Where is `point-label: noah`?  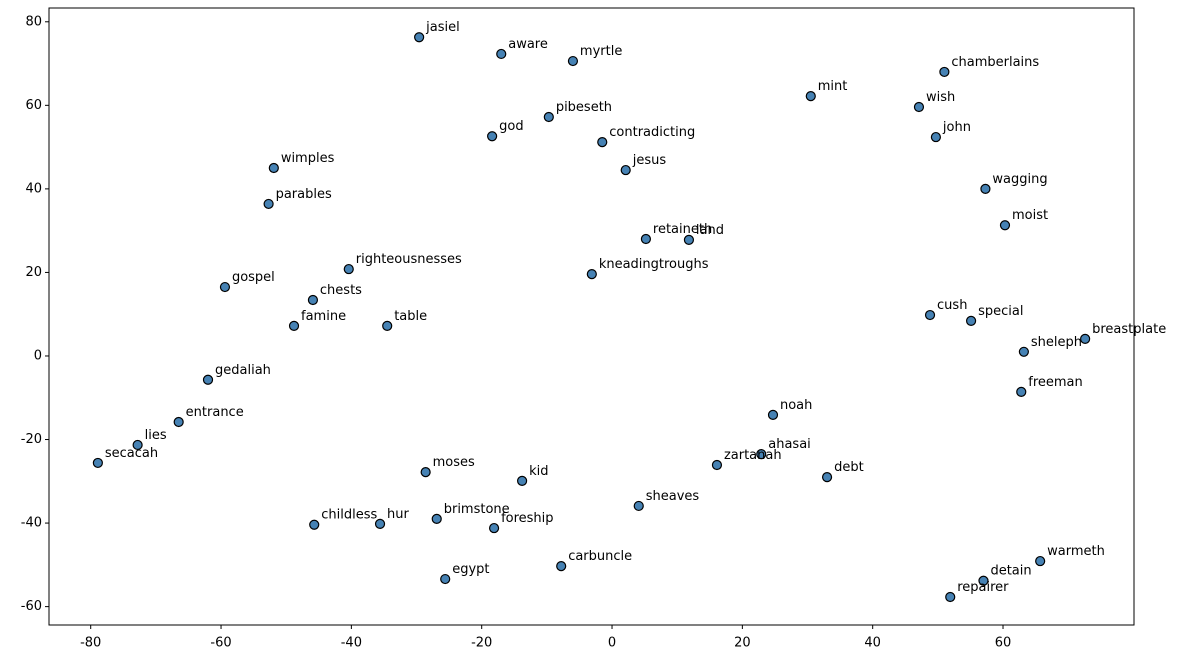 point-label: noah is located at coordinates (796, 405).